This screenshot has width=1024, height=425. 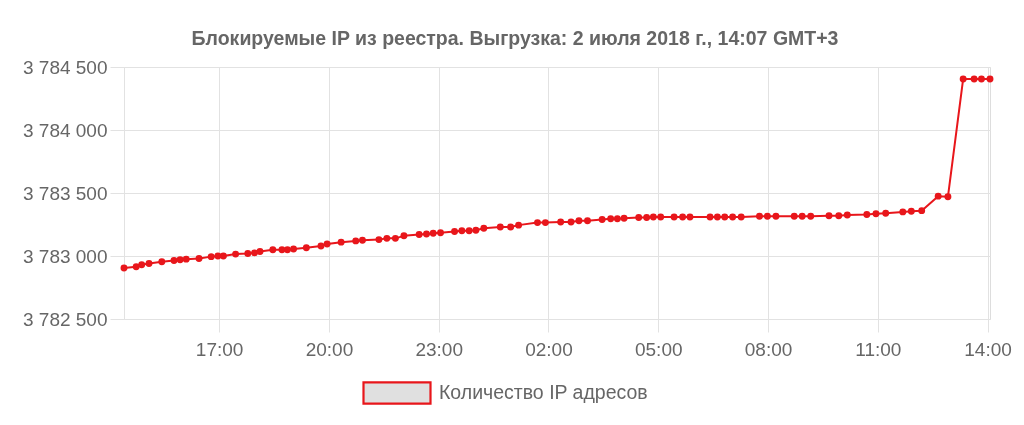 I want to click on y-tick-label: 3 782 500, so click(x=65, y=319).